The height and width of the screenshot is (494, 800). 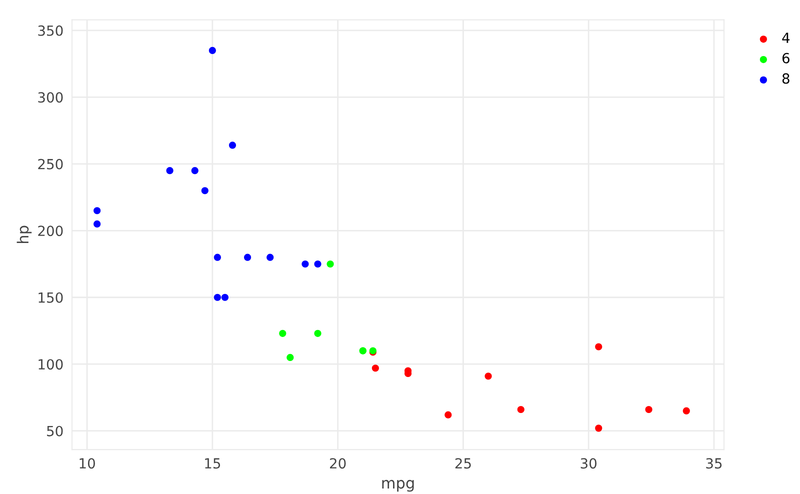 What do you see at coordinates (50, 30) in the screenshot?
I see `y-tick-label: 350` at bounding box center [50, 30].